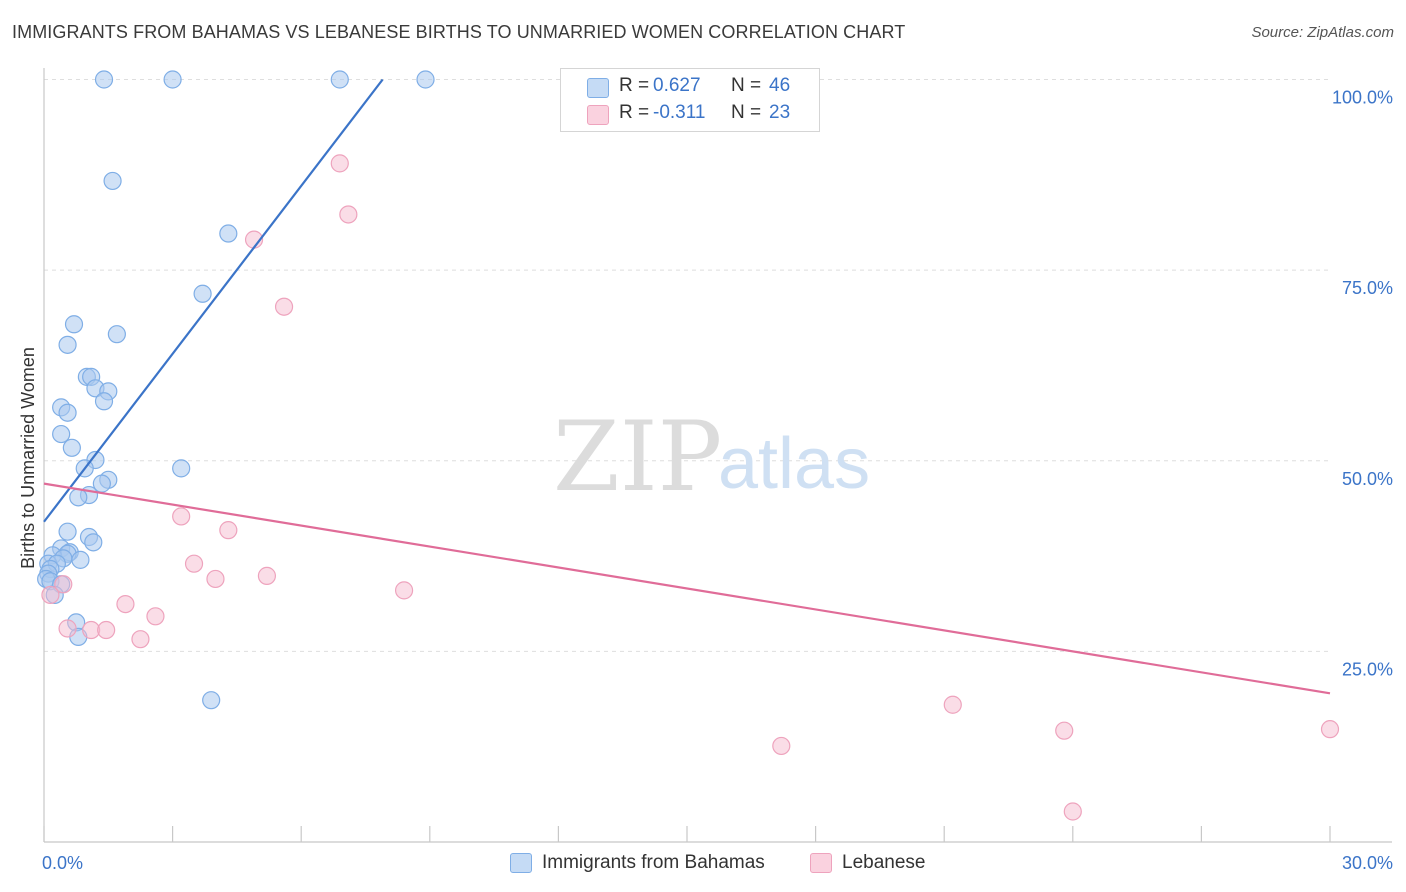 The width and height of the screenshot is (1406, 892). What do you see at coordinates (1367, 863) in the screenshot?
I see `x-tick-label: 30.0%` at bounding box center [1367, 863].